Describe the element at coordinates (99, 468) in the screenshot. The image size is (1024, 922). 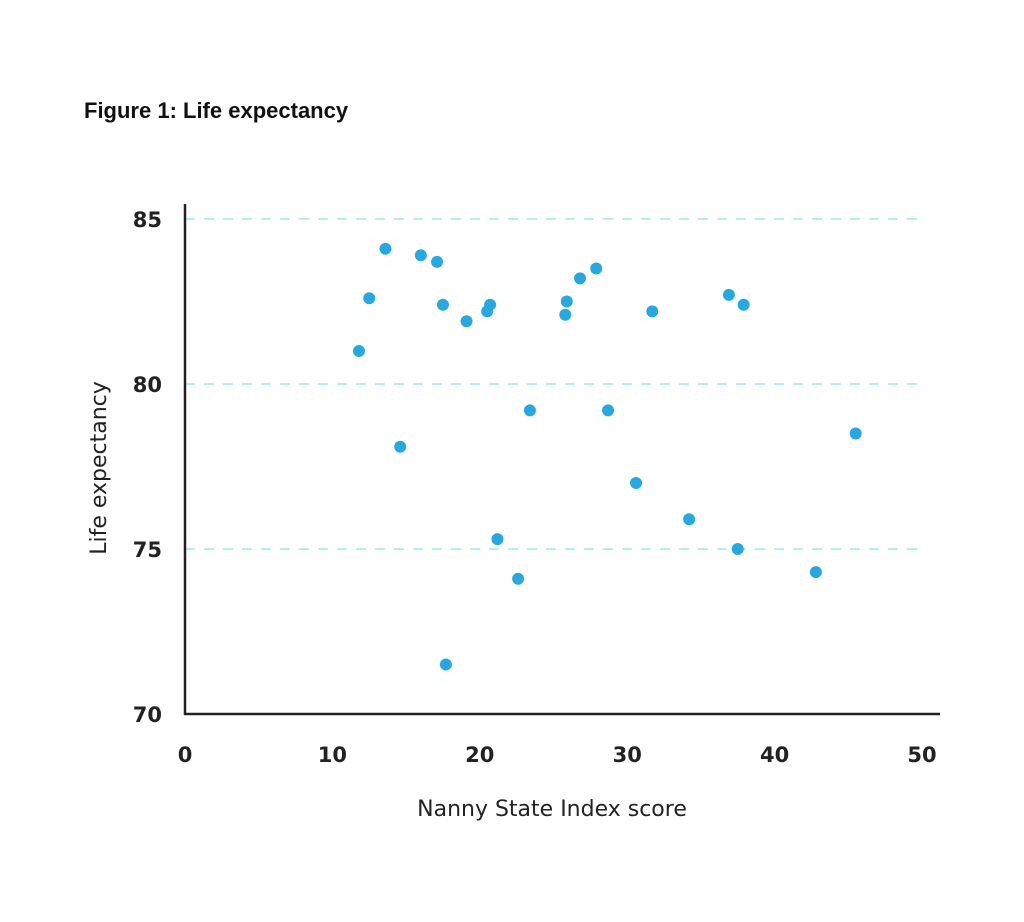
I see `y-axis-label: Life expectancy` at that location.